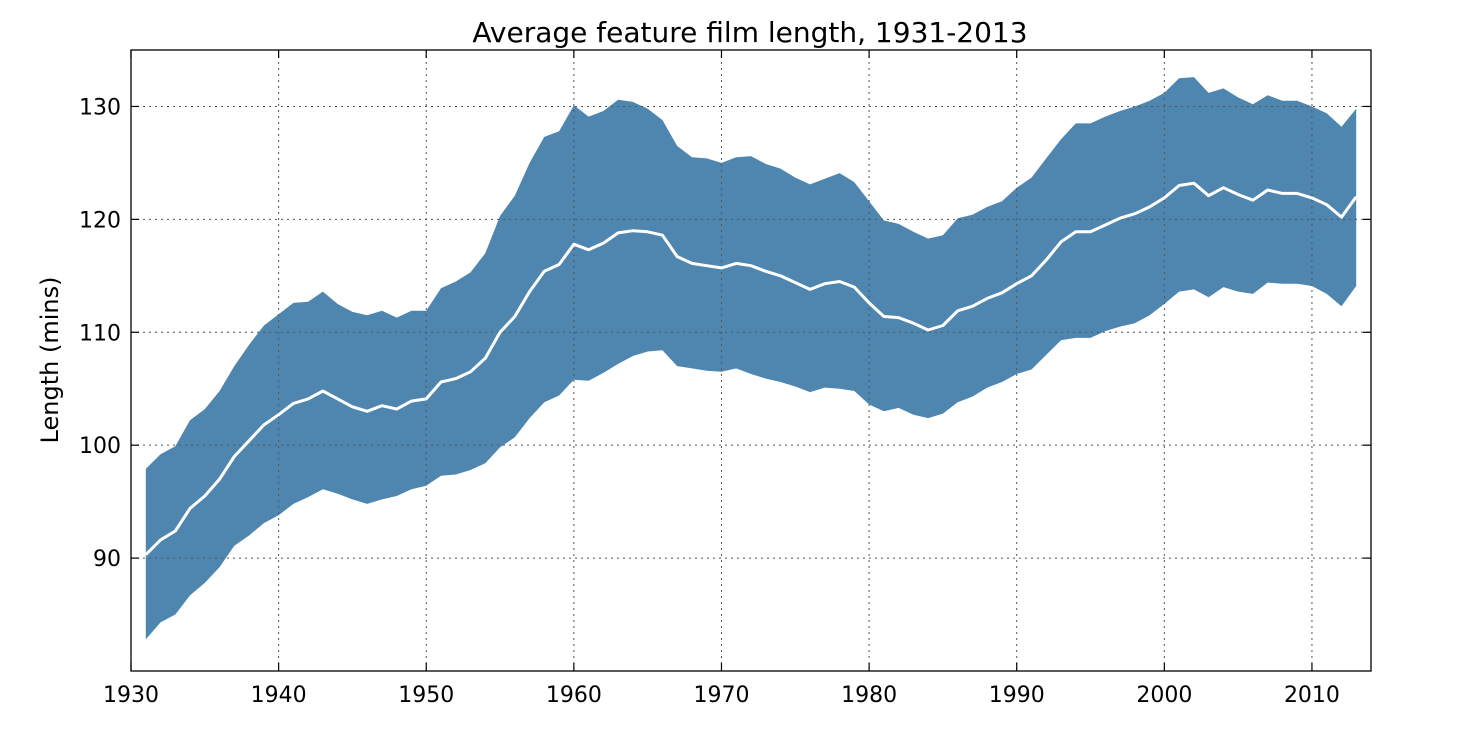 The image size is (1466, 730). What do you see at coordinates (721, 695) in the screenshot?
I see `x-tick-label: 1970` at bounding box center [721, 695].